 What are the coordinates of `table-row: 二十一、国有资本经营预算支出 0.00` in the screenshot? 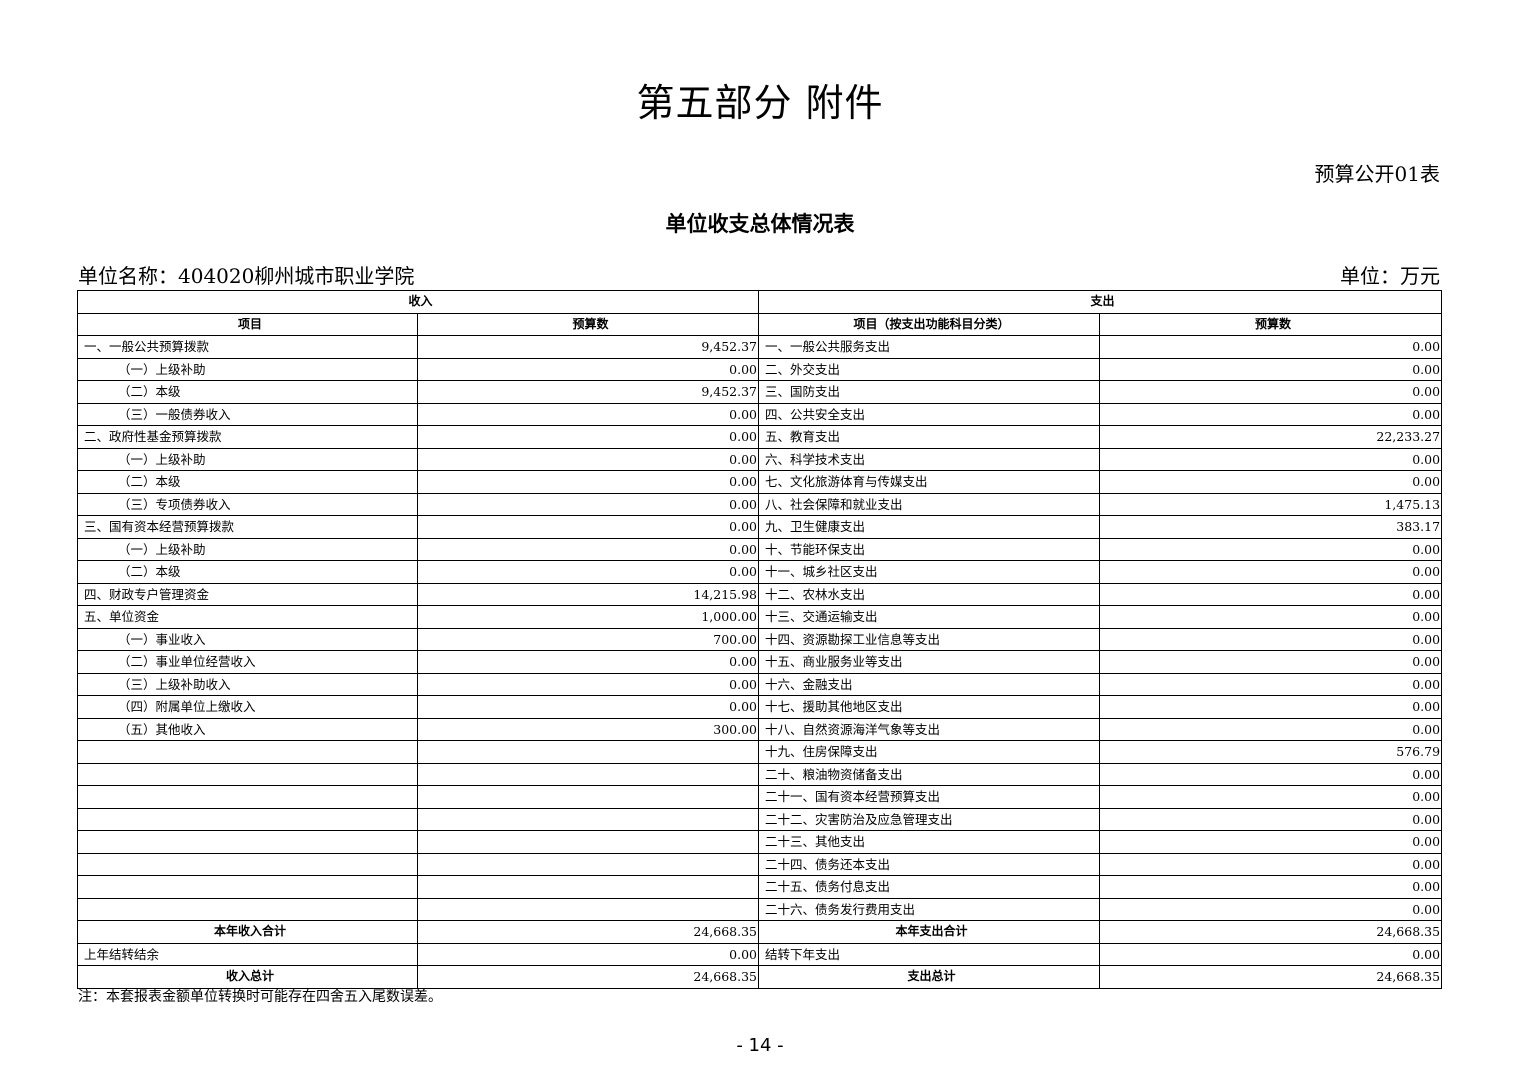 It's located at (760, 797).